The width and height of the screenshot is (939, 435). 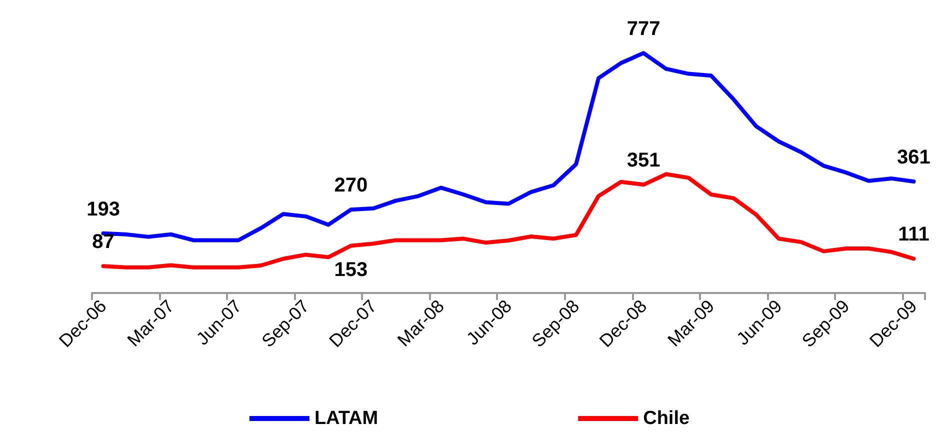 What do you see at coordinates (913, 157) in the screenshot?
I see `data-label: 361` at bounding box center [913, 157].